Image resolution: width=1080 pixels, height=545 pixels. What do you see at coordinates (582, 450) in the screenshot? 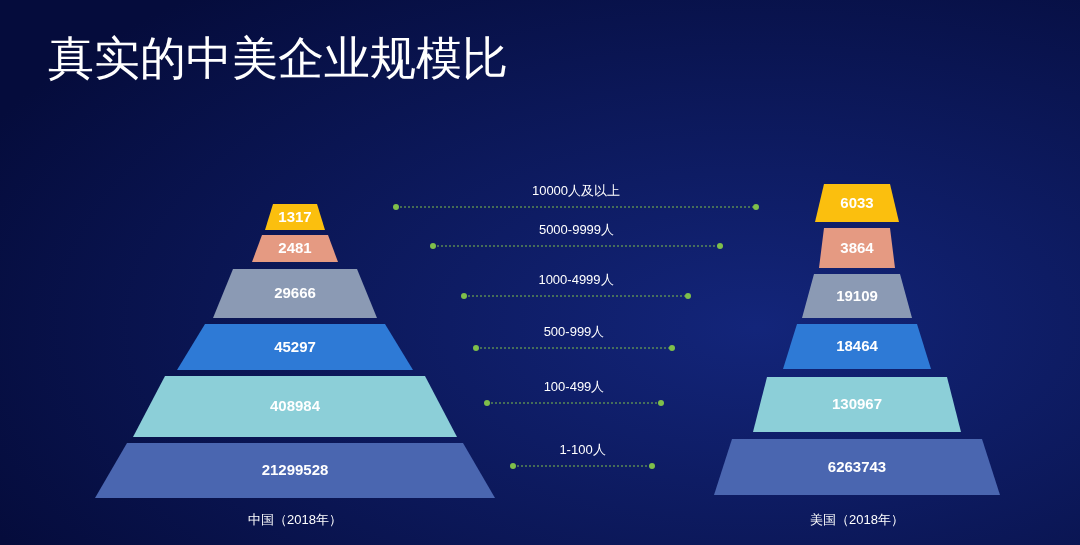
I see `category-label: 1-100人` at bounding box center [582, 450].